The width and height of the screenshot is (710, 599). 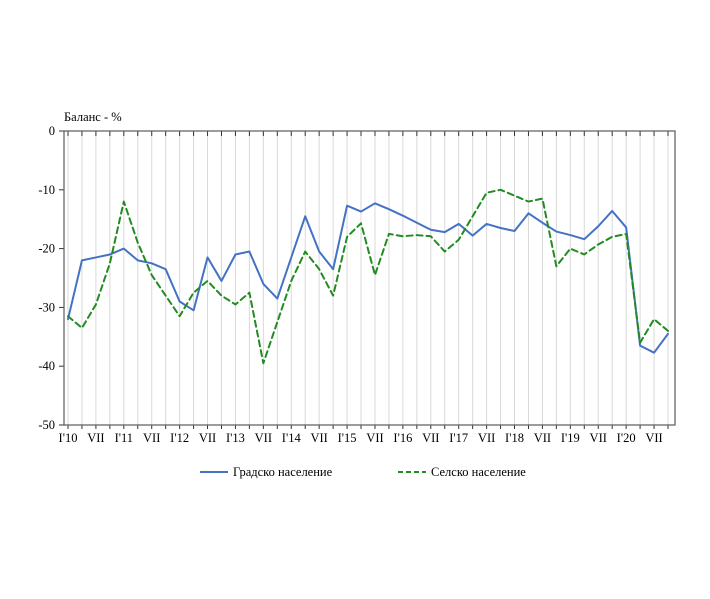 What do you see at coordinates (46, 425) in the screenshot?
I see `y-axis-tick-label: -50` at bounding box center [46, 425].